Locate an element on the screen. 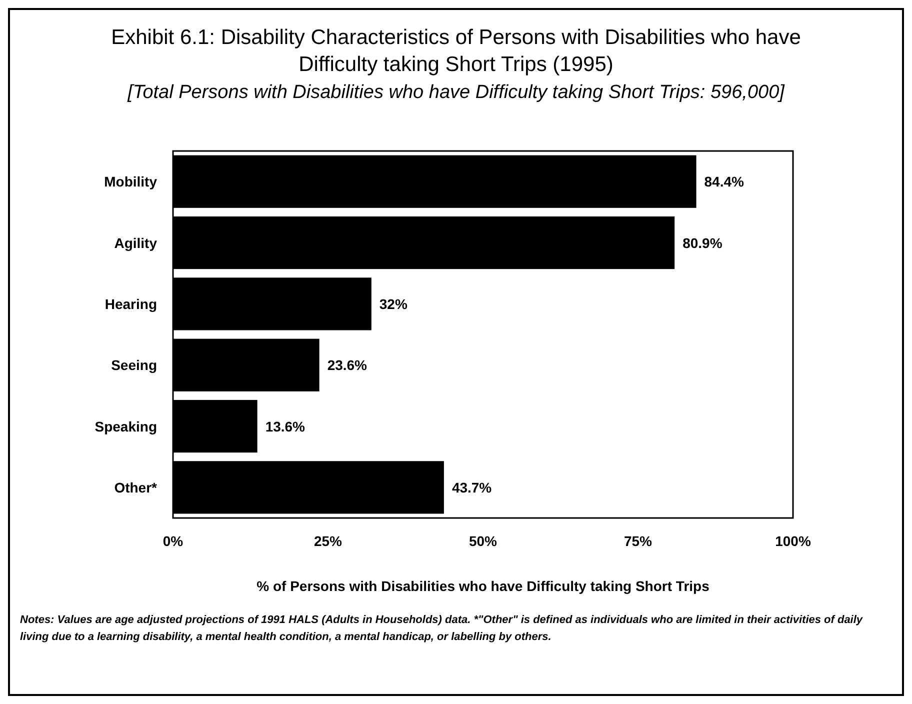 The width and height of the screenshot is (912, 704). x-tick-label: 0% is located at coordinates (173, 541).